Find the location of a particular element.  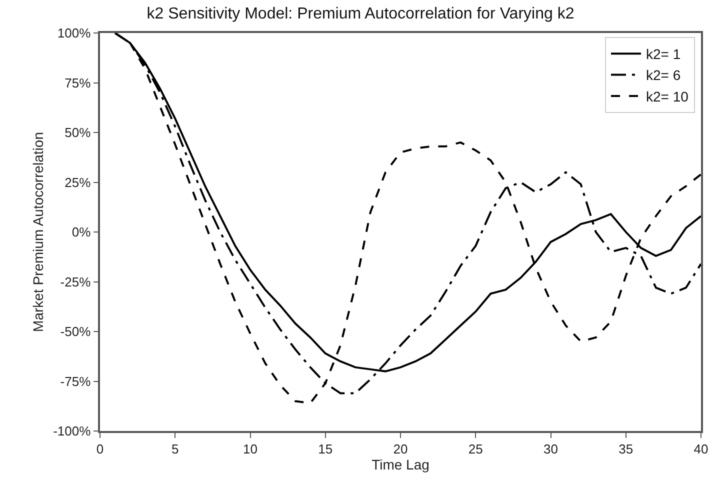

x-tick-label: 0 is located at coordinates (100, 448).